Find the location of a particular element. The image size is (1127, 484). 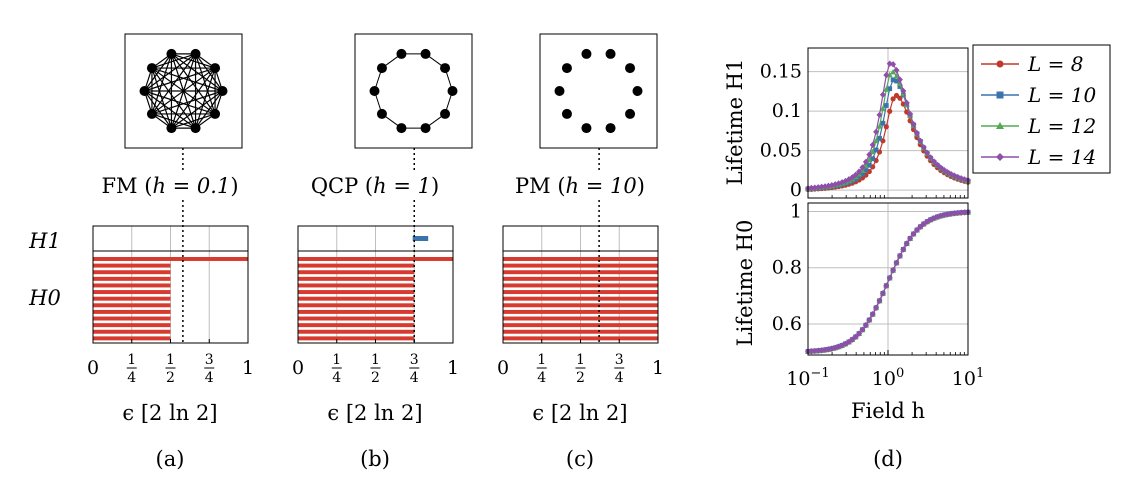

panel-c-caption: (c) is located at coordinates (580, 459).